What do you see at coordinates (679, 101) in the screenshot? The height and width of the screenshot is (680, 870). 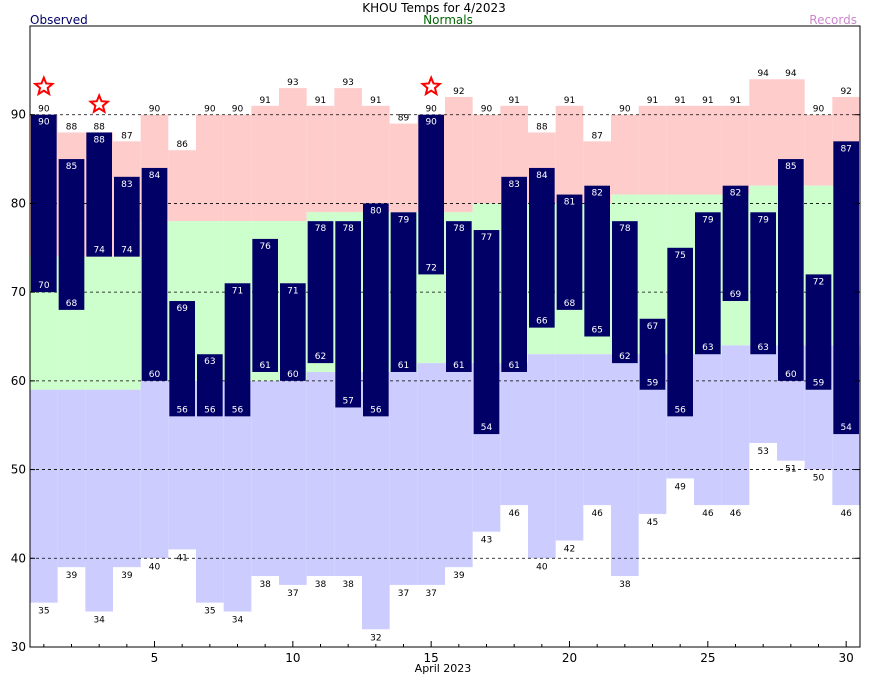 I see `record-high-label-day-24: 91` at bounding box center [679, 101].